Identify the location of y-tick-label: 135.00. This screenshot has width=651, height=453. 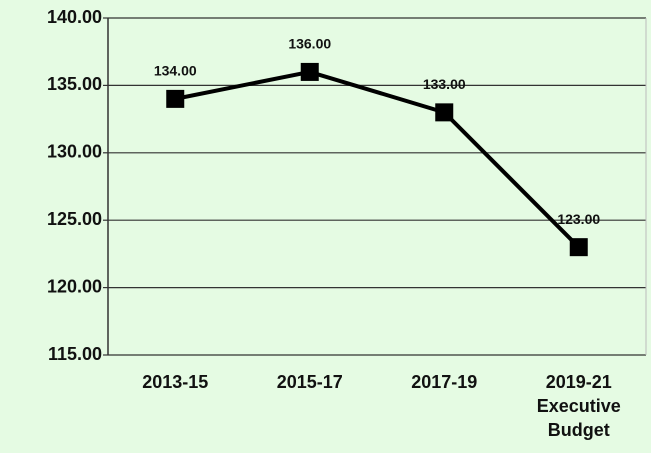
(74, 84).